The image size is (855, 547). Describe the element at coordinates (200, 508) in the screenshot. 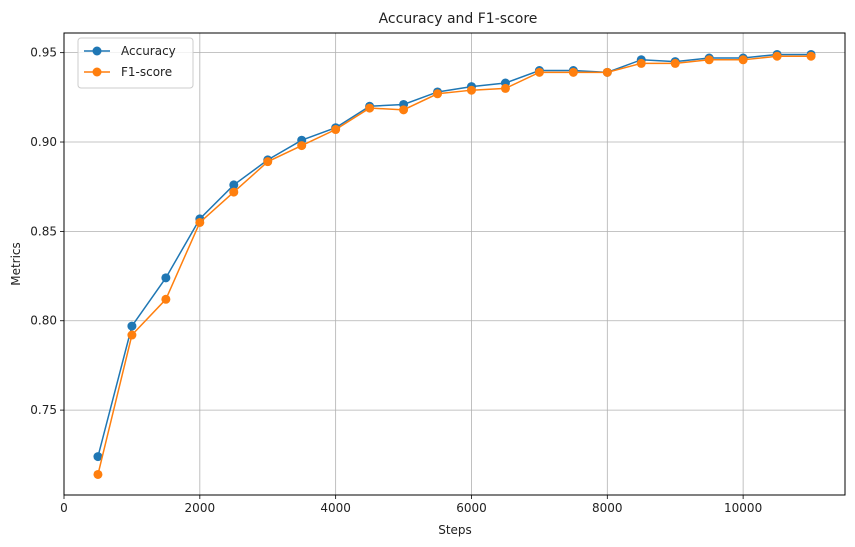

I see `x-tick-label: 2000` at that location.